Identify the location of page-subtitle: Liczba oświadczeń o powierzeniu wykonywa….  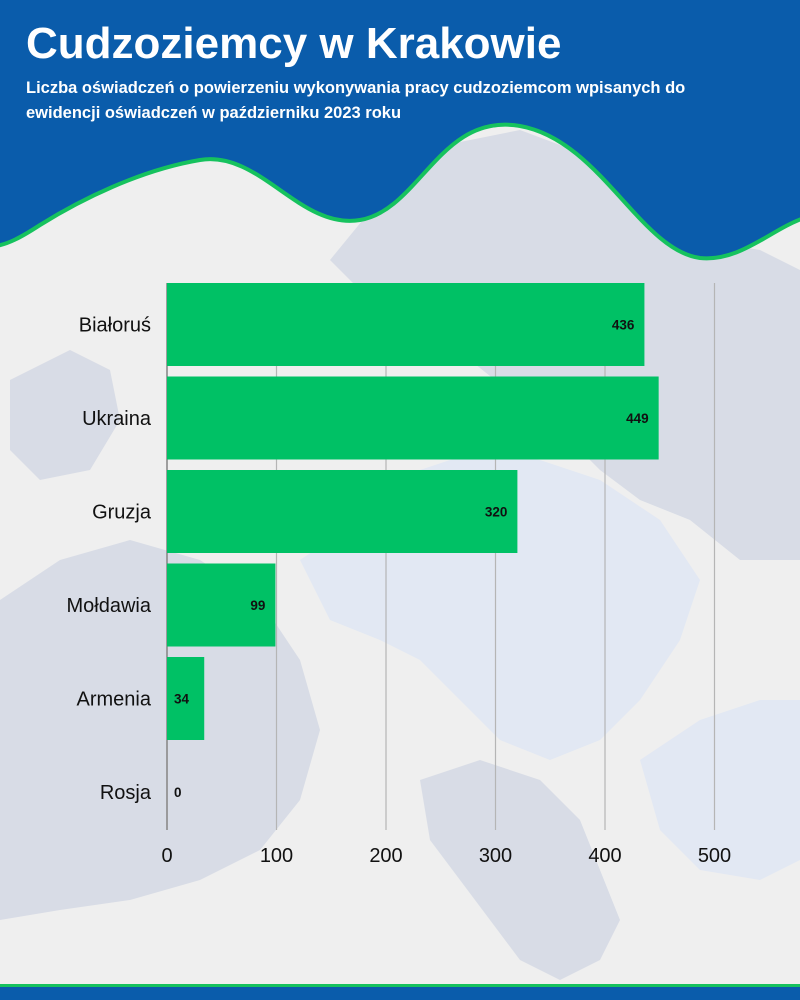
(356, 100).